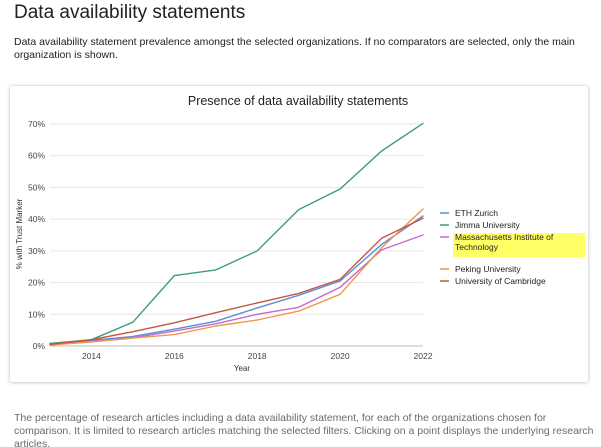 Image resolution: width=601 pixels, height=447 pixels. What do you see at coordinates (36, 219) in the screenshot?
I see `y-tick-label: 40%` at bounding box center [36, 219].